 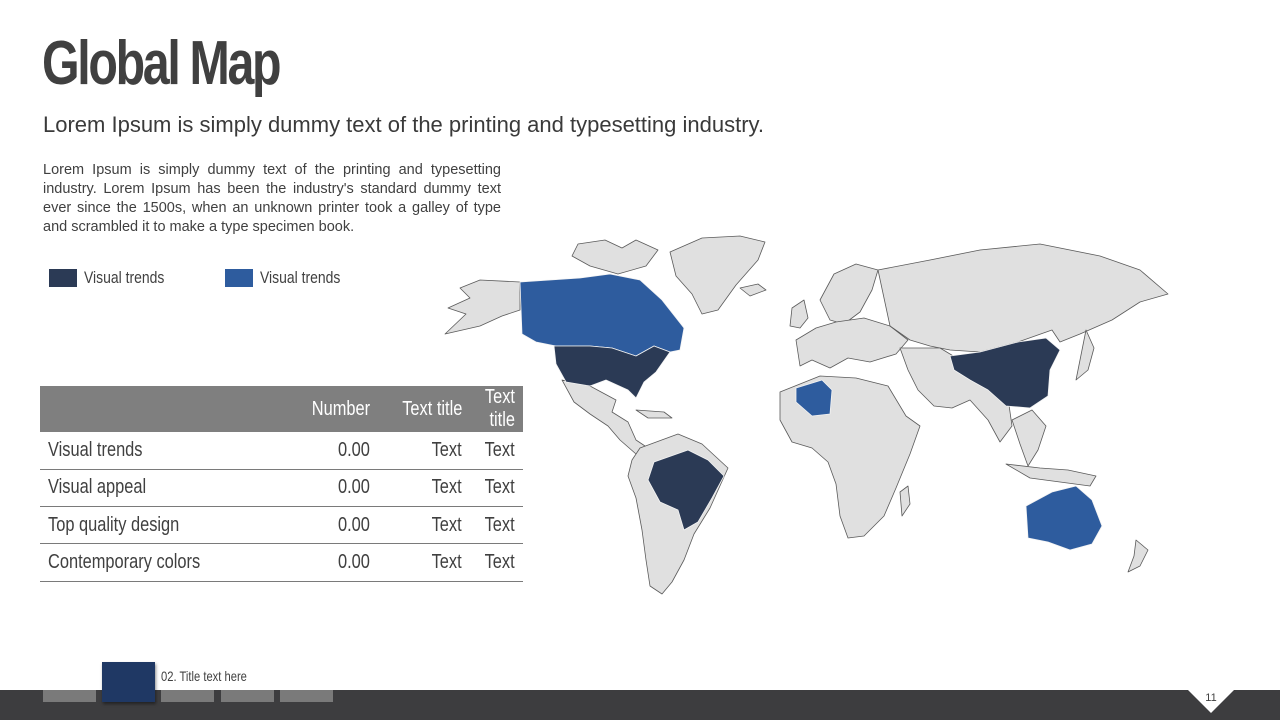 I want to click on map-region-europe, so click(x=852, y=343).